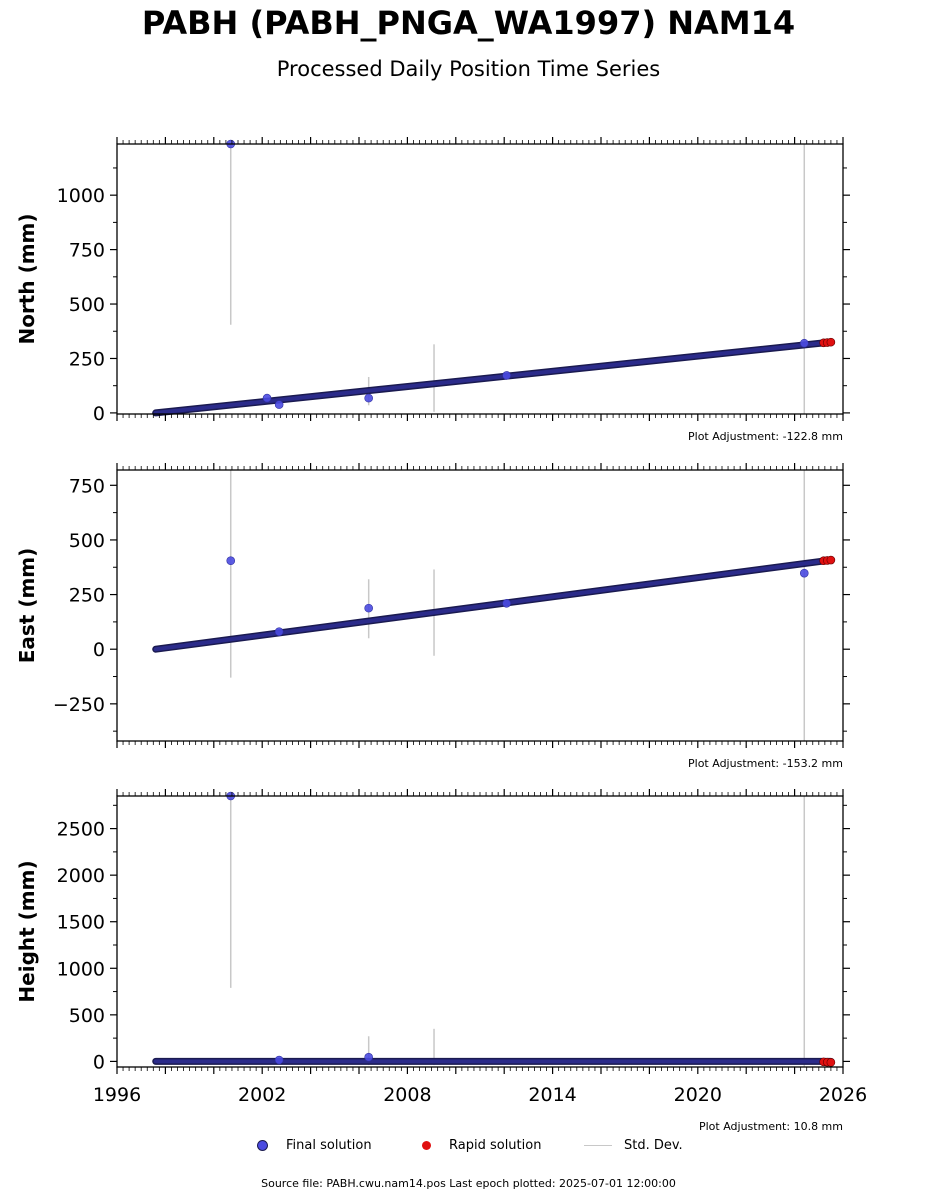 The height and width of the screenshot is (1200, 937). I want to click on plot-adjustment-note: Plot Adjustment: 10.8 mm, so click(771, 1126).